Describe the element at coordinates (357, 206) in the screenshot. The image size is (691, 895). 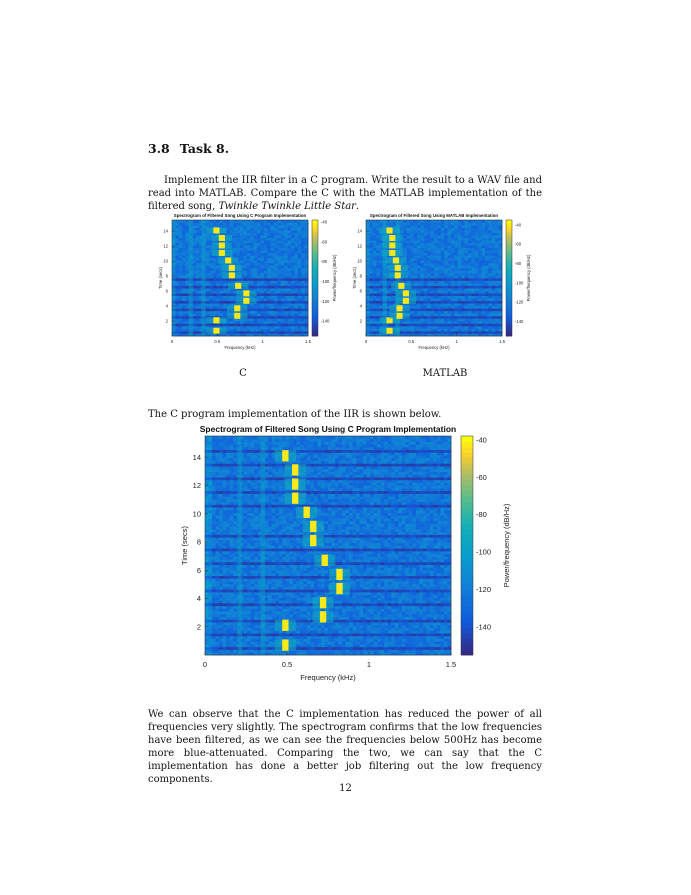
I see `intro-end: .` at that location.